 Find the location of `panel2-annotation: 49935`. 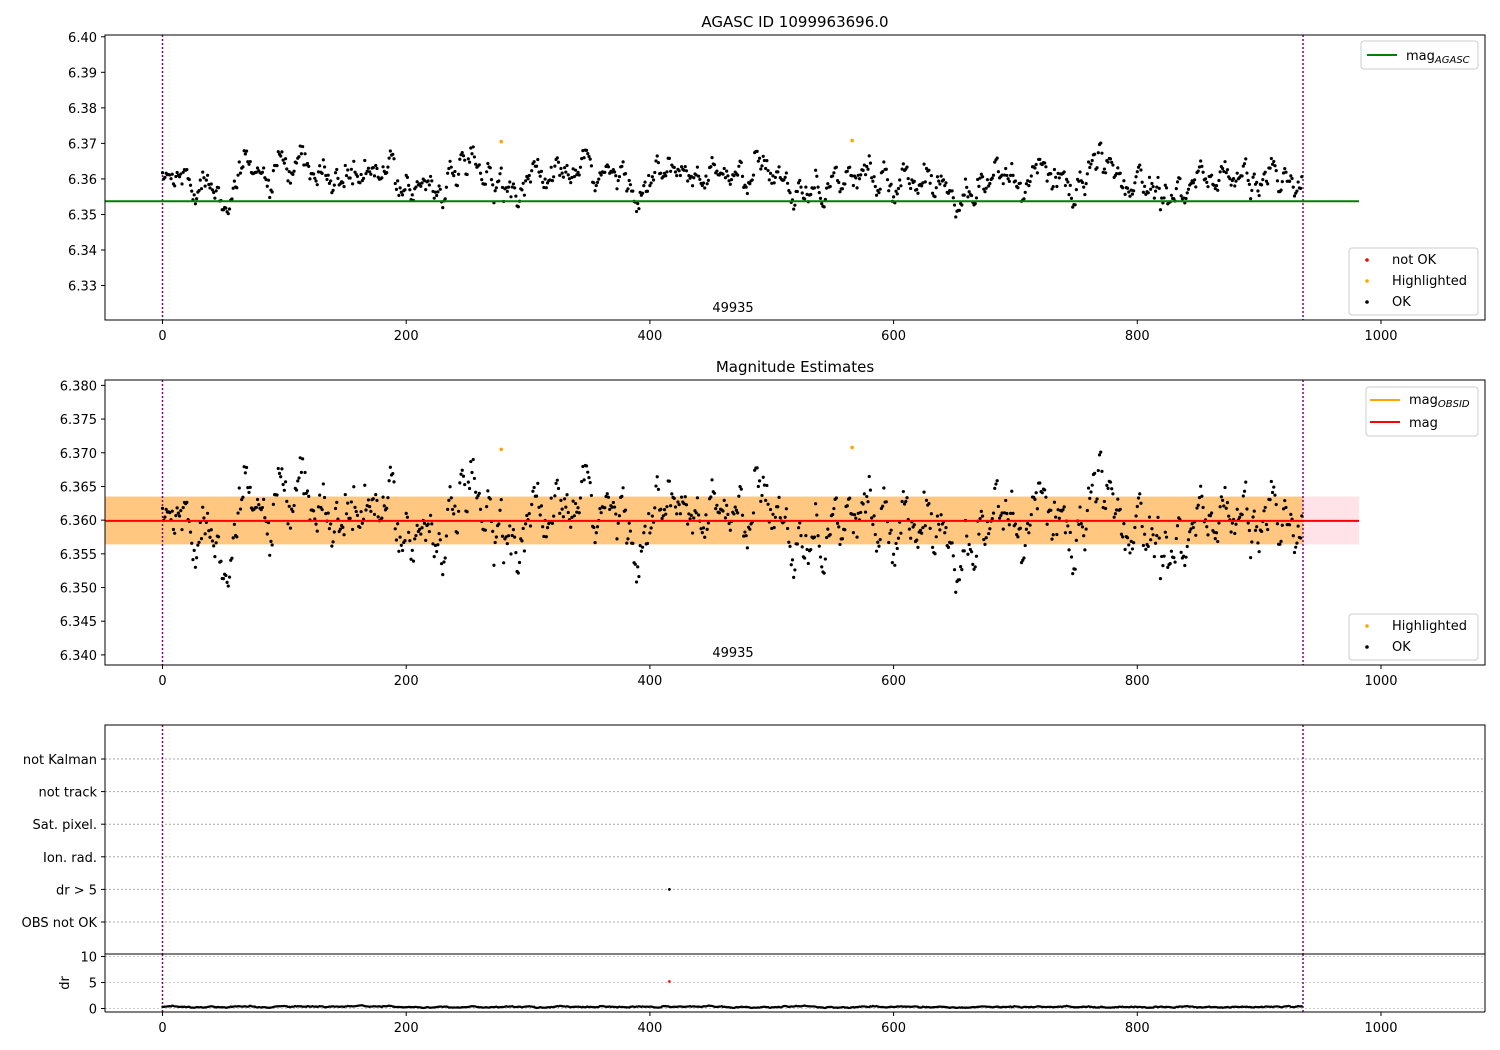

panel2-annotation: 49935 is located at coordinates (732, 653).